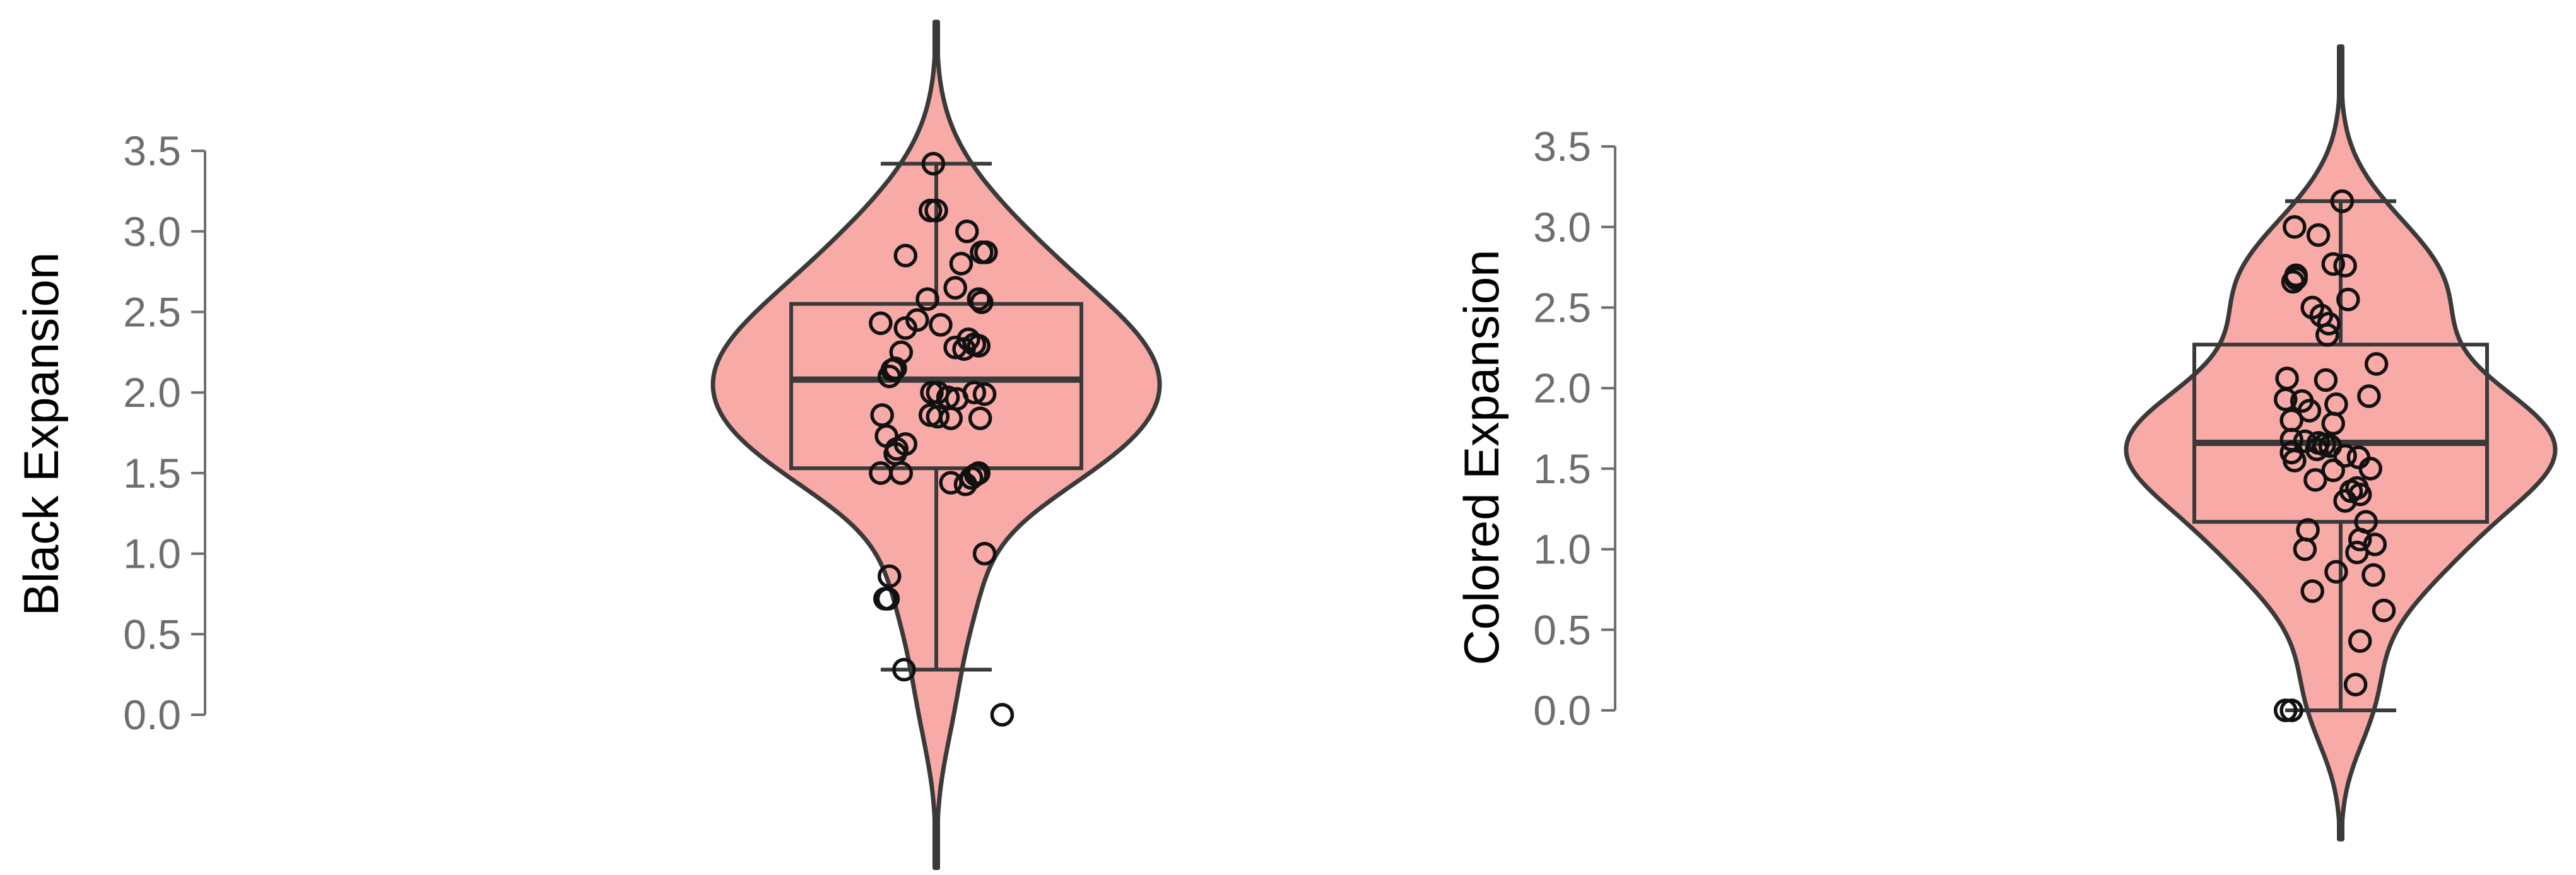  What do you see at coordinates (41, 434) in the screenshot?
I see `y-axis-title: Black Expansion` at bounding box center [41, 434].